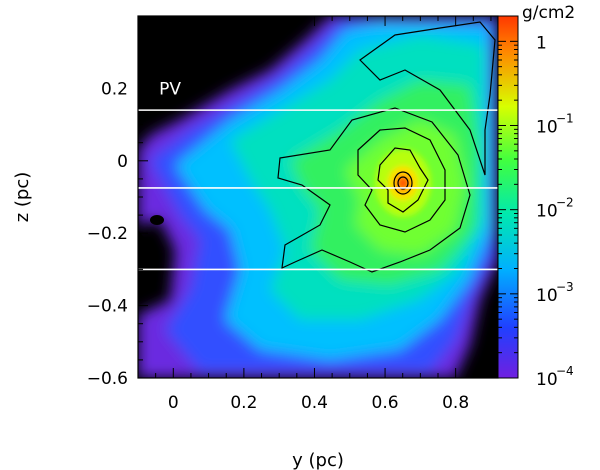  What do you see at coordinates (547, 380) in the screenshot?
I see `cb-tick-label-4: 10` at bounding box center [547, 380].